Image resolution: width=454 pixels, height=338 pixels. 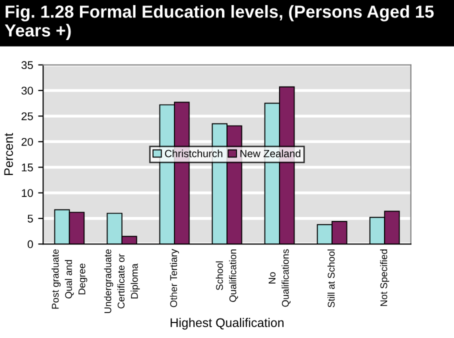 I want to click on x-tick-label: Post graduate Qual and Degree, so click(x=70, y=279).